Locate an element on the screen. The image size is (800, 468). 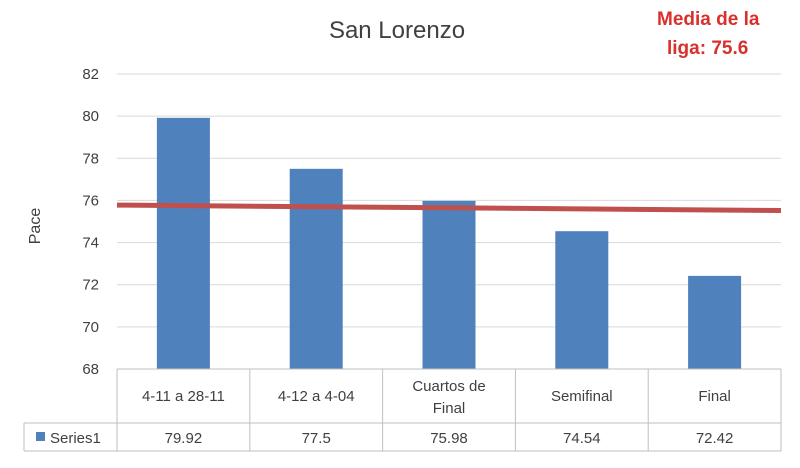
data-table-value: 79.92 is located at coordinates (184, 438).